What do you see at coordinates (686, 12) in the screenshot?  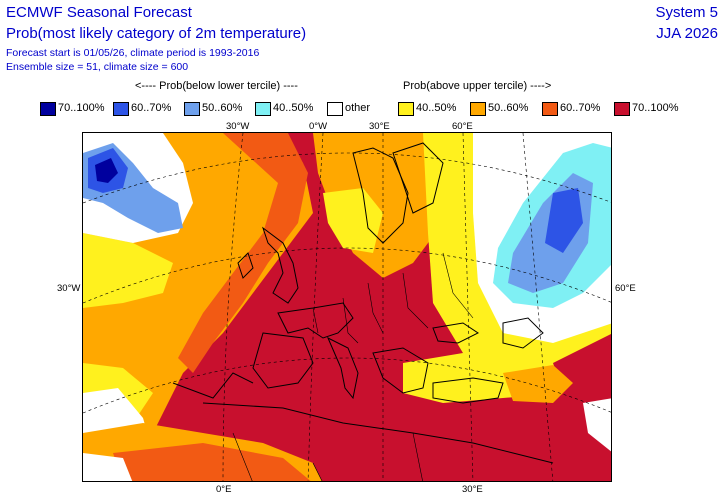 I see `system-label: System 5` at bounding box center [686, 12].